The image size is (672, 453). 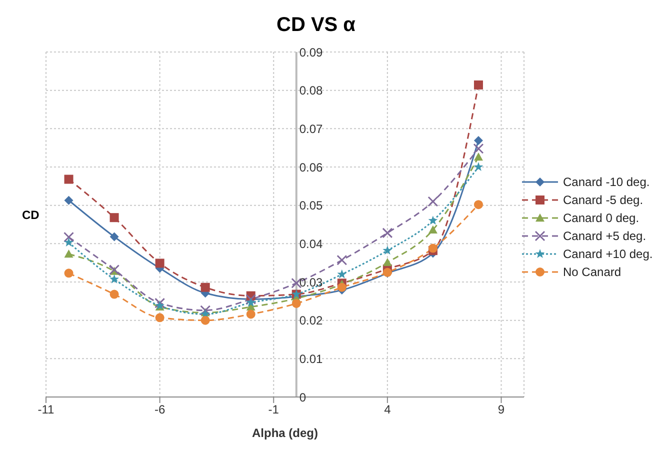 What do you see at coordinates (285, 433) in the screenshot?
I see `x-axis-title: Alpha (deg)` at bounding box center [285, 433].